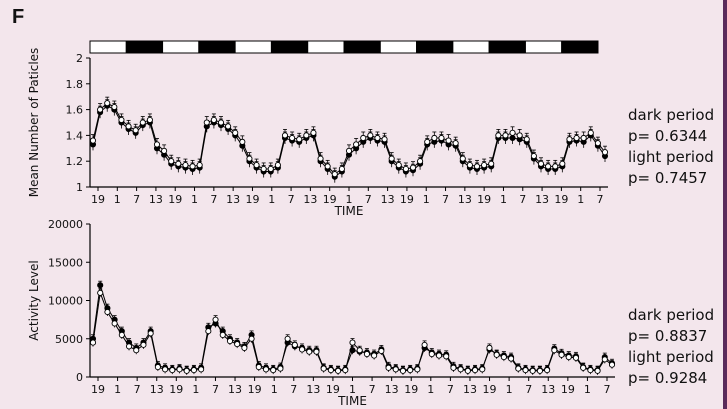 The width and height of the screenshot is (727, 409). Describe the element at coordinates (79, 377) in the screenshot. I see `y-tick-label: 0` at that location.